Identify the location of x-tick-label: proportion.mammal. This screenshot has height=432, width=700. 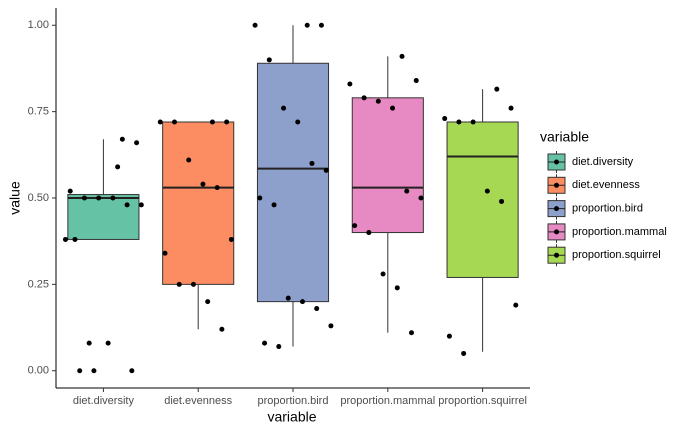
(387, 401).